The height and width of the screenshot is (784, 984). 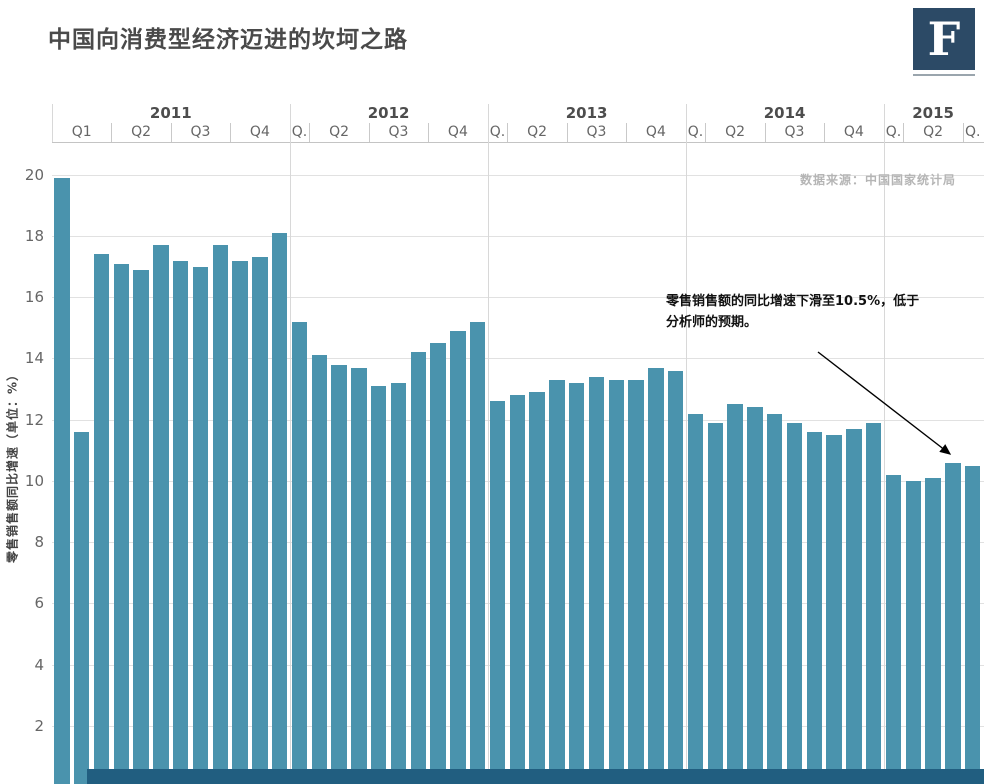 I want to click on y-tick-label: 18, so click(x=34, y=236).